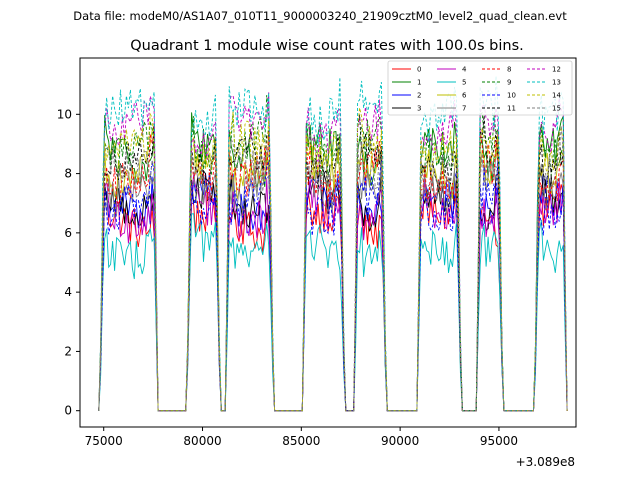 This screenshot has height=480, width=640. Describe the element at coordinates (556, 96) in the screenshot. I see `legend-label-14: 14` at that location.